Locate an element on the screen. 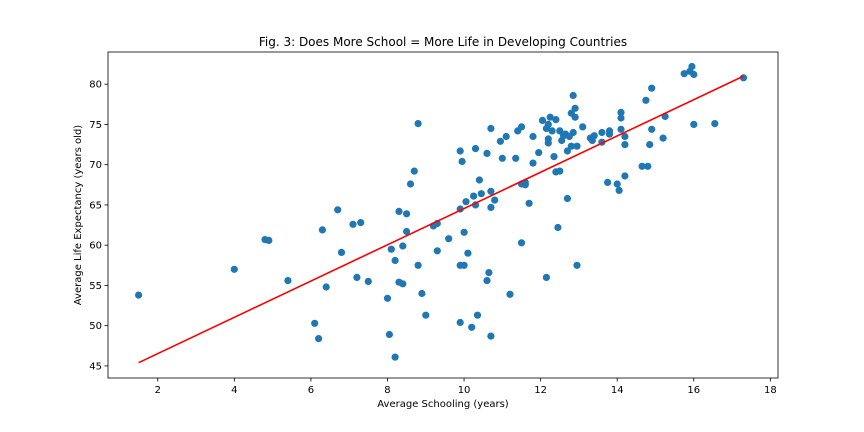  x-axis-label: Average Schooling (years) is located at coordinates (443, 404).